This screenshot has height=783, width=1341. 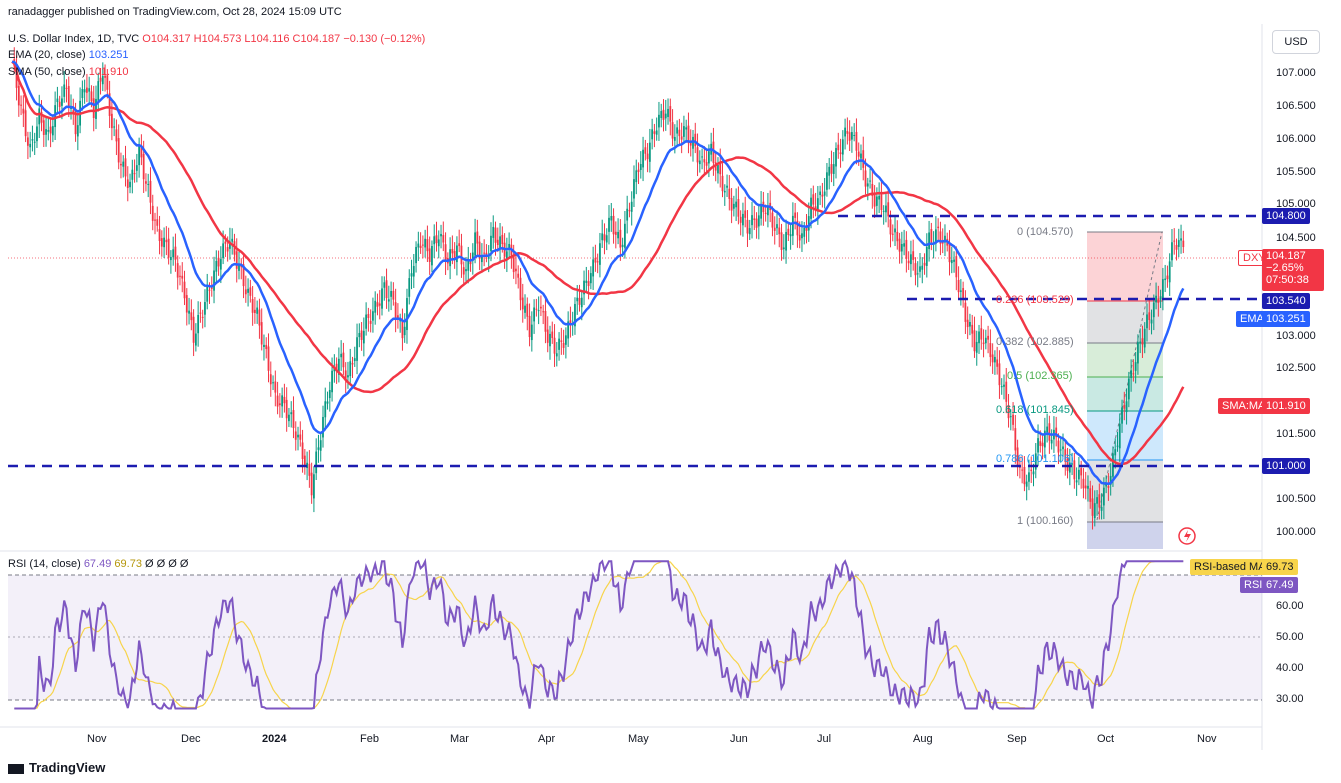 I want to click on sma-price-tag: 101.910, so click(x=1286, y=406).